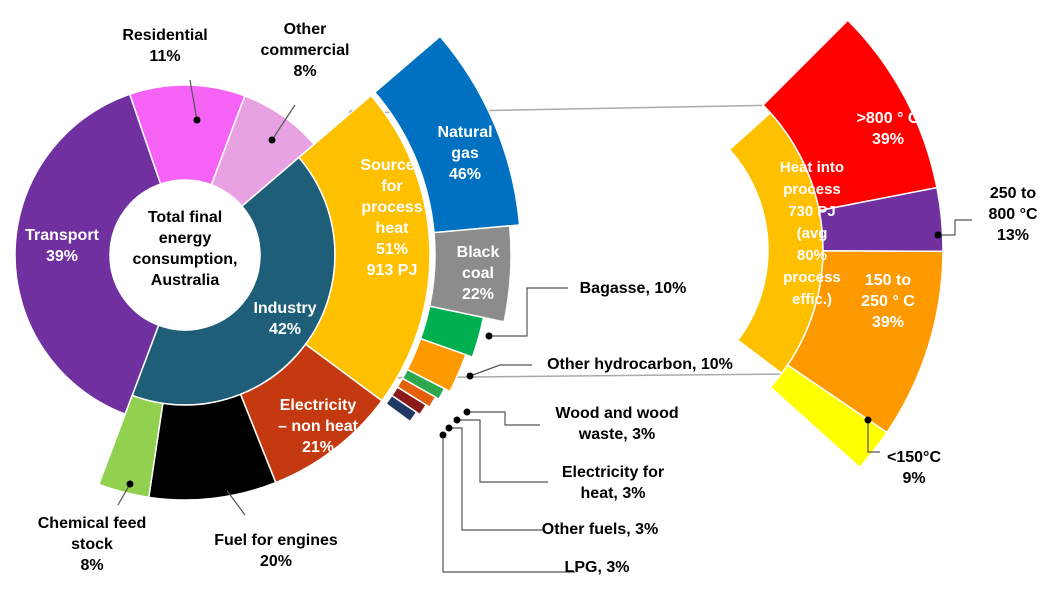 Image resolution: width=1062 pixels, height=602 pixels. I want to click on category-label: Other hydrocarbon, 10%, so click(640, 364).